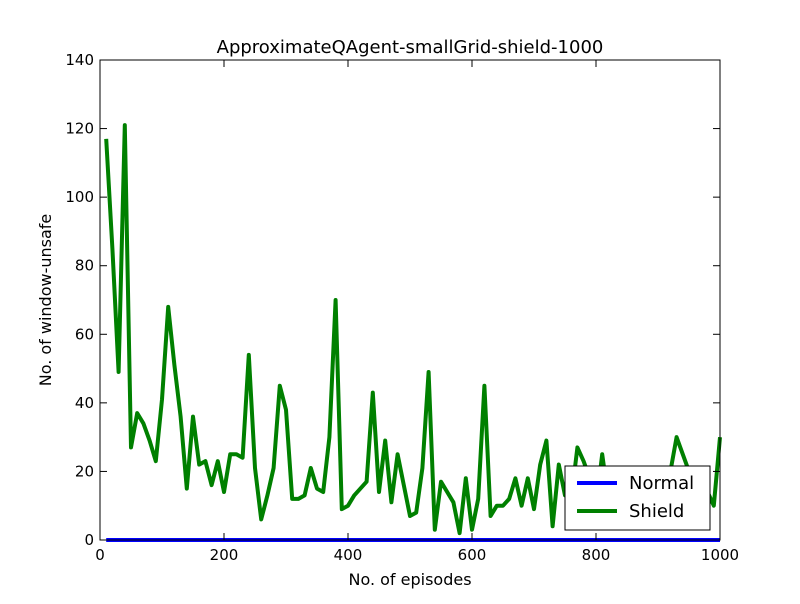 Image resolution: width=800 pixels, height=604 pixels. I want to click on x-tick-label: 600, so click(472, 555).